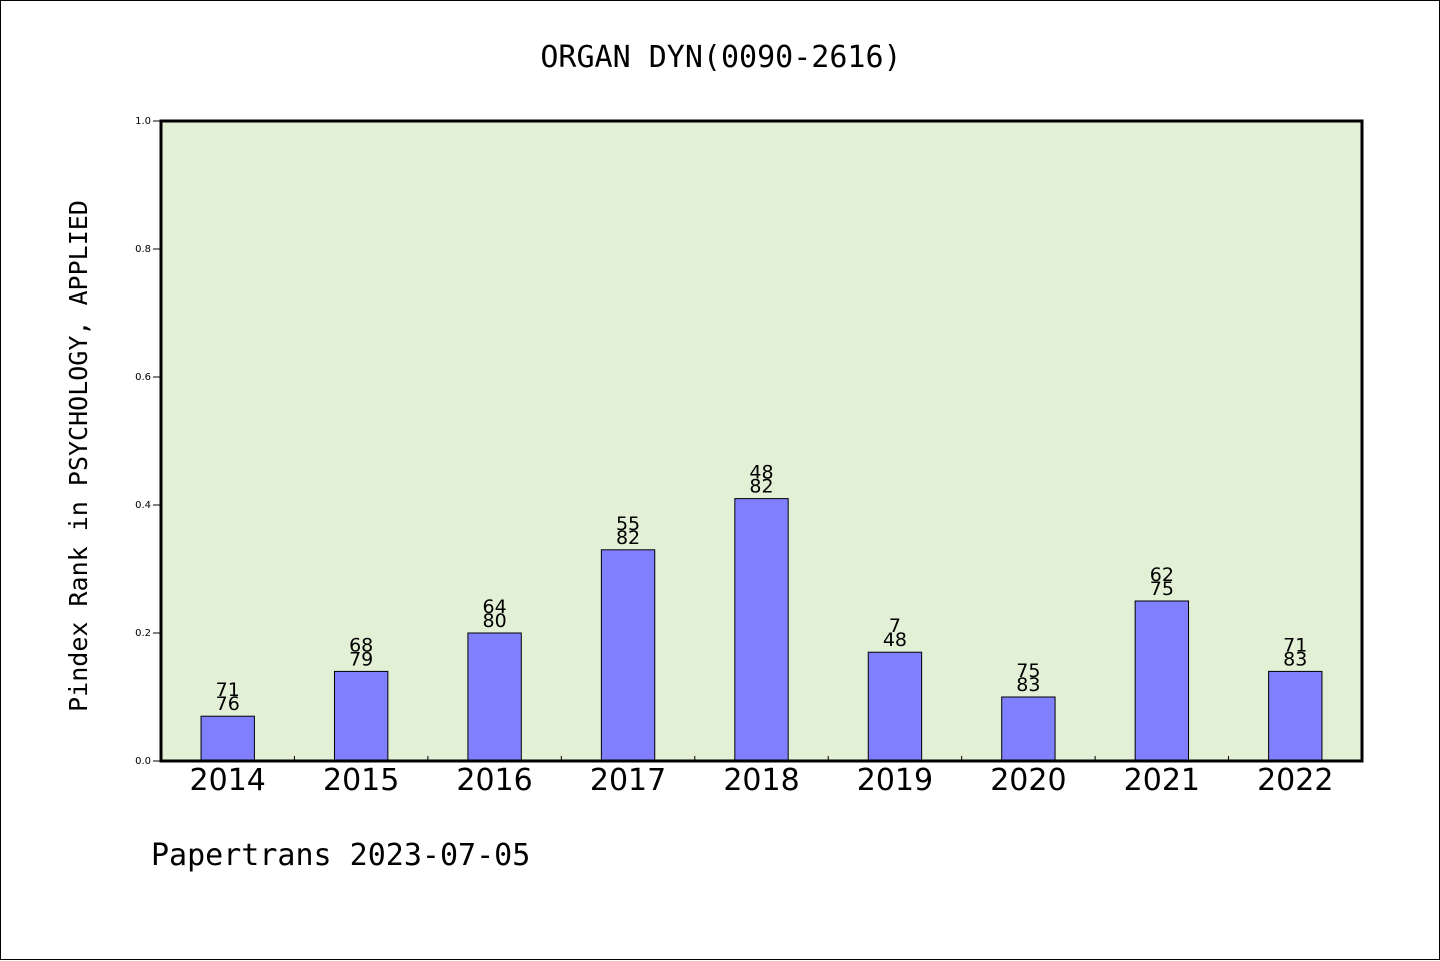 The height and width of the screenshot is (961, 1440). What do you see at coordinates (1028, 780) in the screenshot?
I see `x-tick-label-2020: 2020` at bounding box center [1028, 780].